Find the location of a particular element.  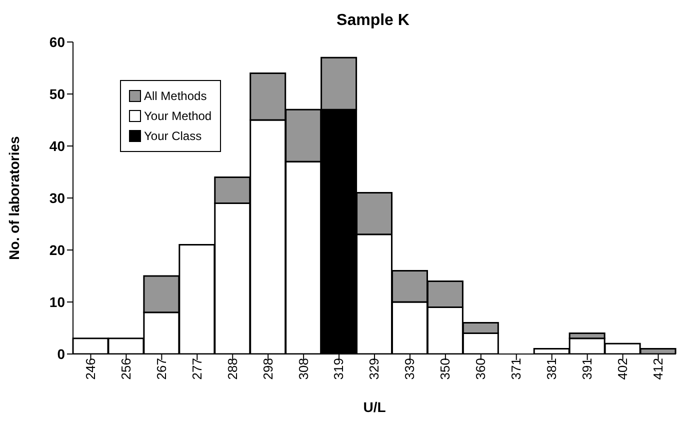

x-tick-label: 329 is located at coordinates (374, 369).